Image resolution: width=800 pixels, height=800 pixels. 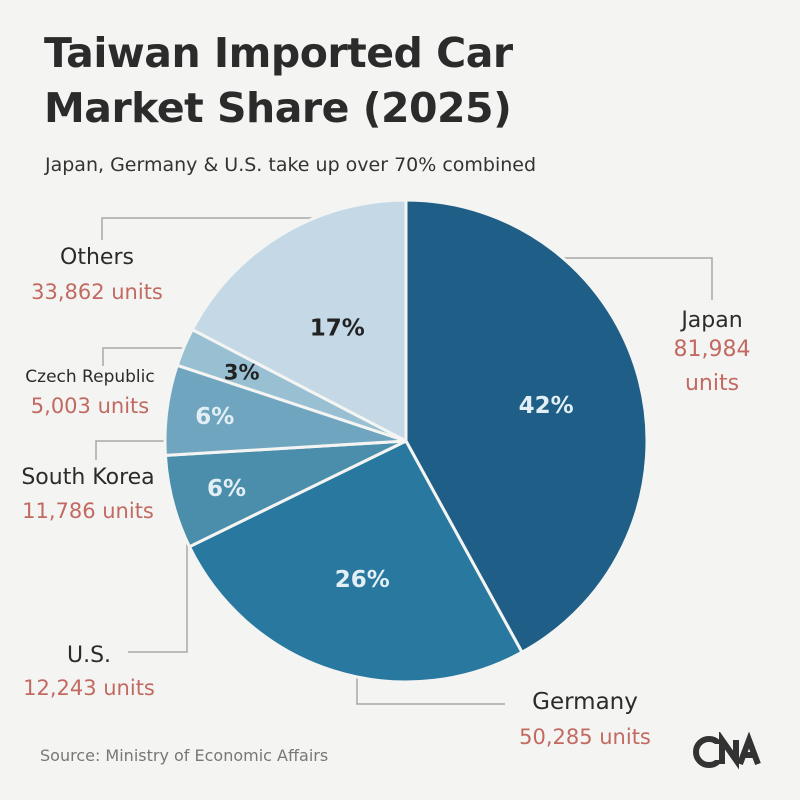 What do you see at coordinates (97, 276) in the screenshot?
I see `label-others: Others 33,862 units` at bounding box center [97, 276].